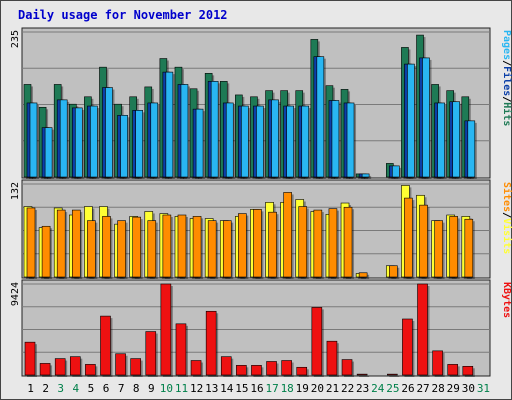 Image resolution: width=512 pixels, height=400 pixels. I want to click on x-tick-label: 30, so click(468, 388).